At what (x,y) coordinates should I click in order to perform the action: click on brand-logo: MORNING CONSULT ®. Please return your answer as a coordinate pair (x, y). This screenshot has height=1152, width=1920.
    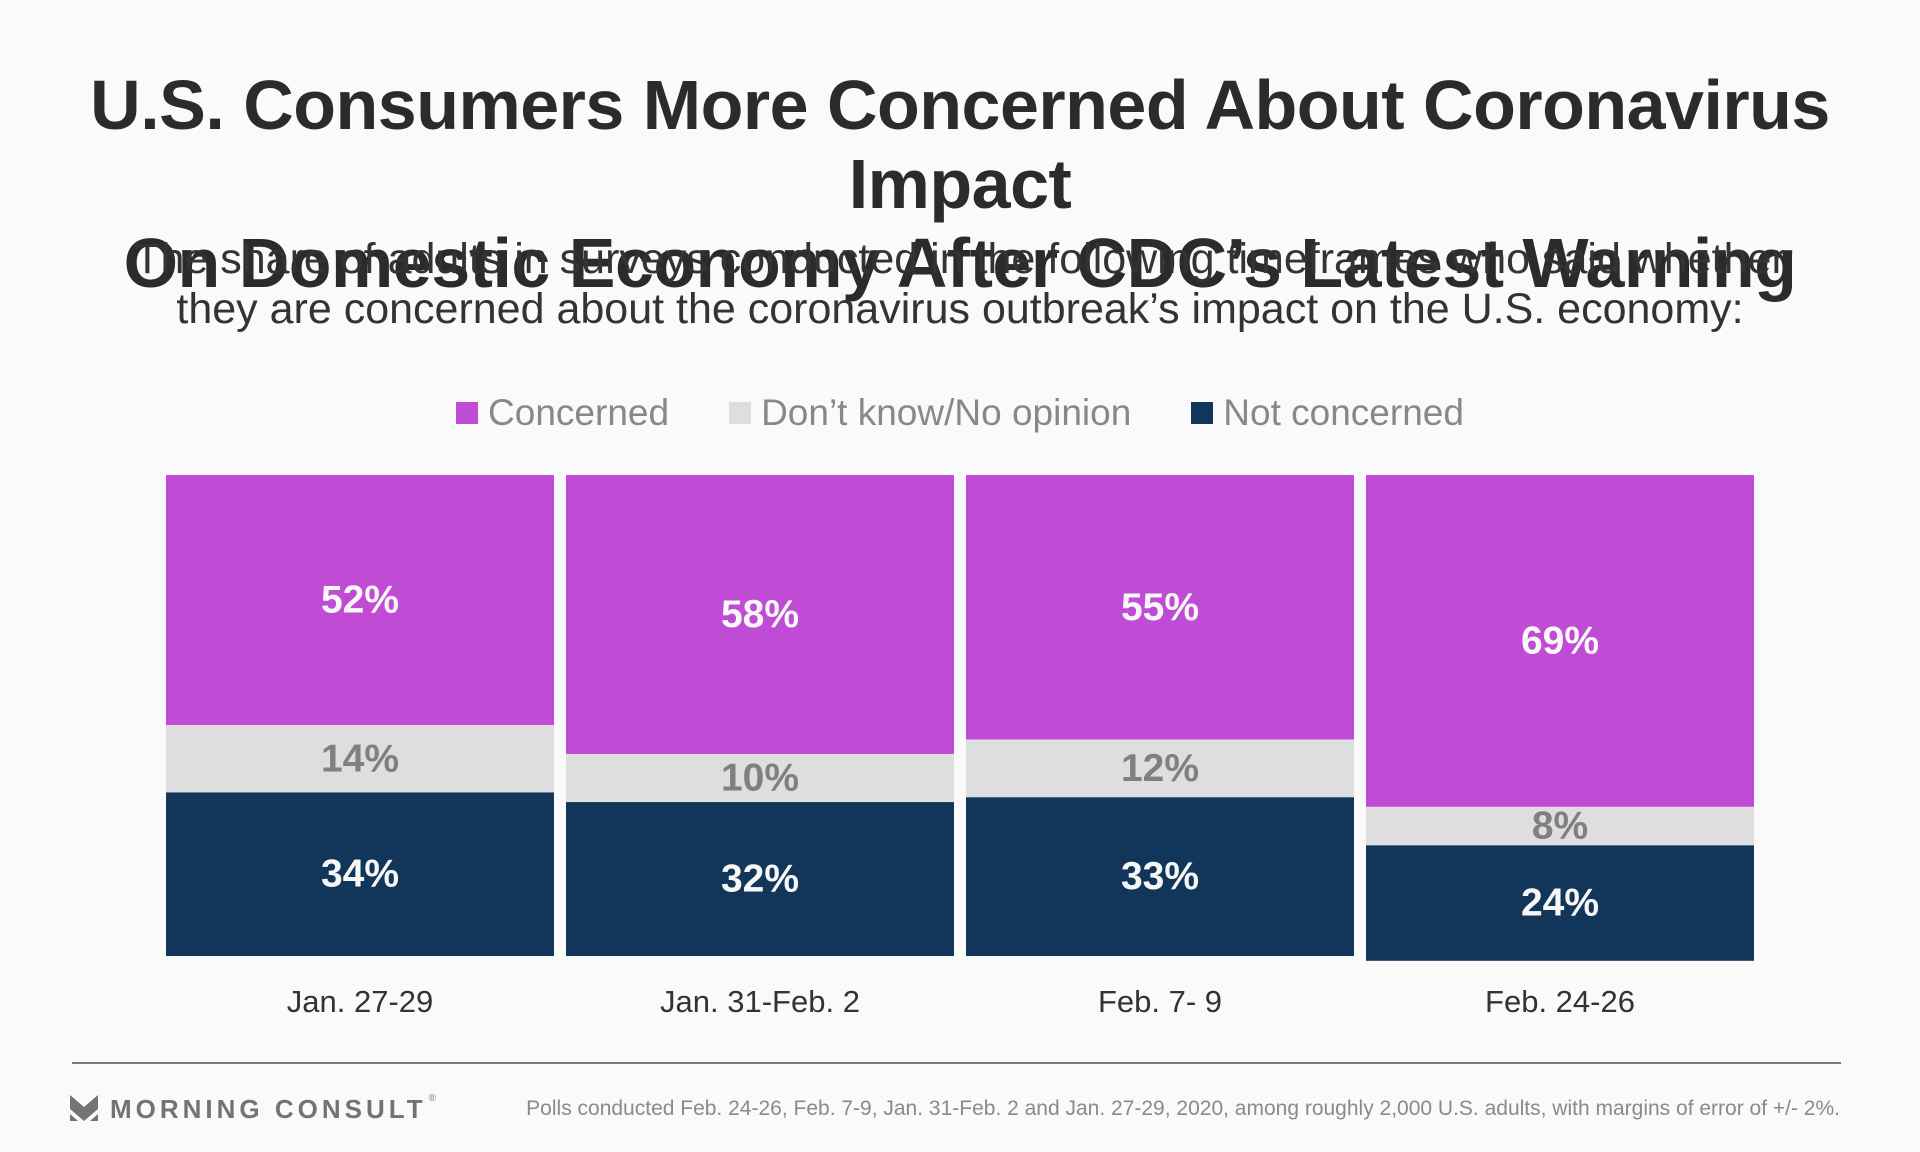
    Looking at the image, I should click on (255, 1108).